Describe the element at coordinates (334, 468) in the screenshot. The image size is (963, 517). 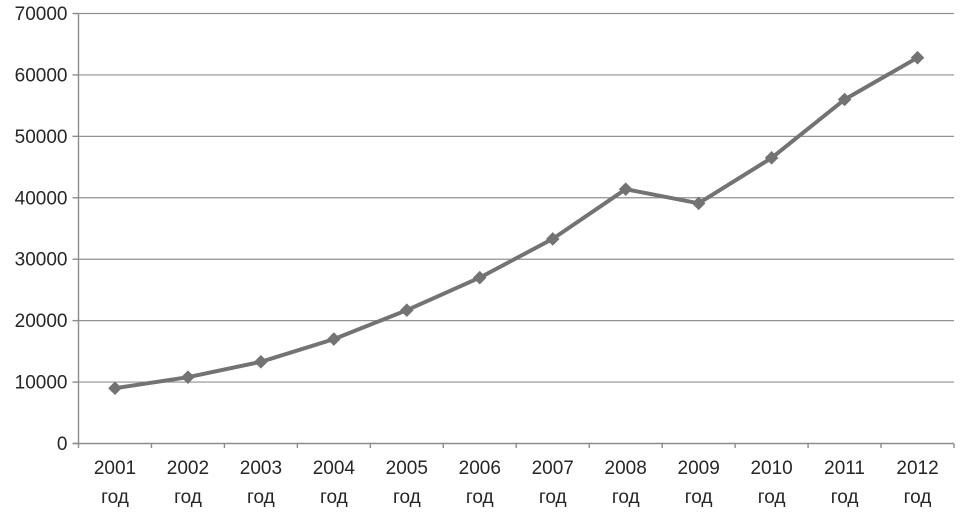
I see `x-axis-label-year: 2004` at that location.